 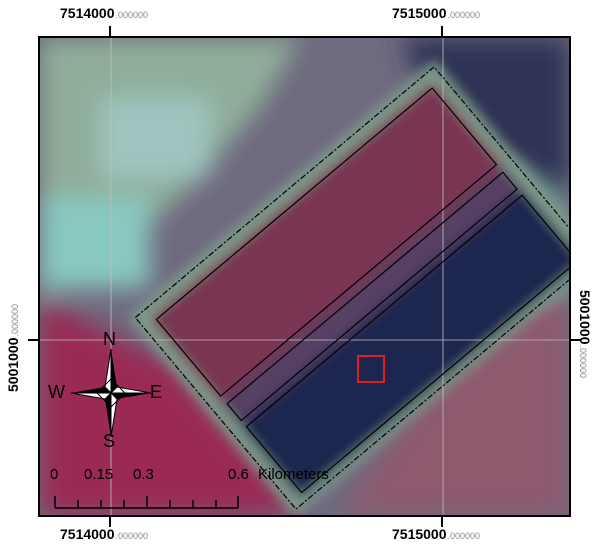 I want to click on north-arrow: N S E W, so click(x=108, y=391).